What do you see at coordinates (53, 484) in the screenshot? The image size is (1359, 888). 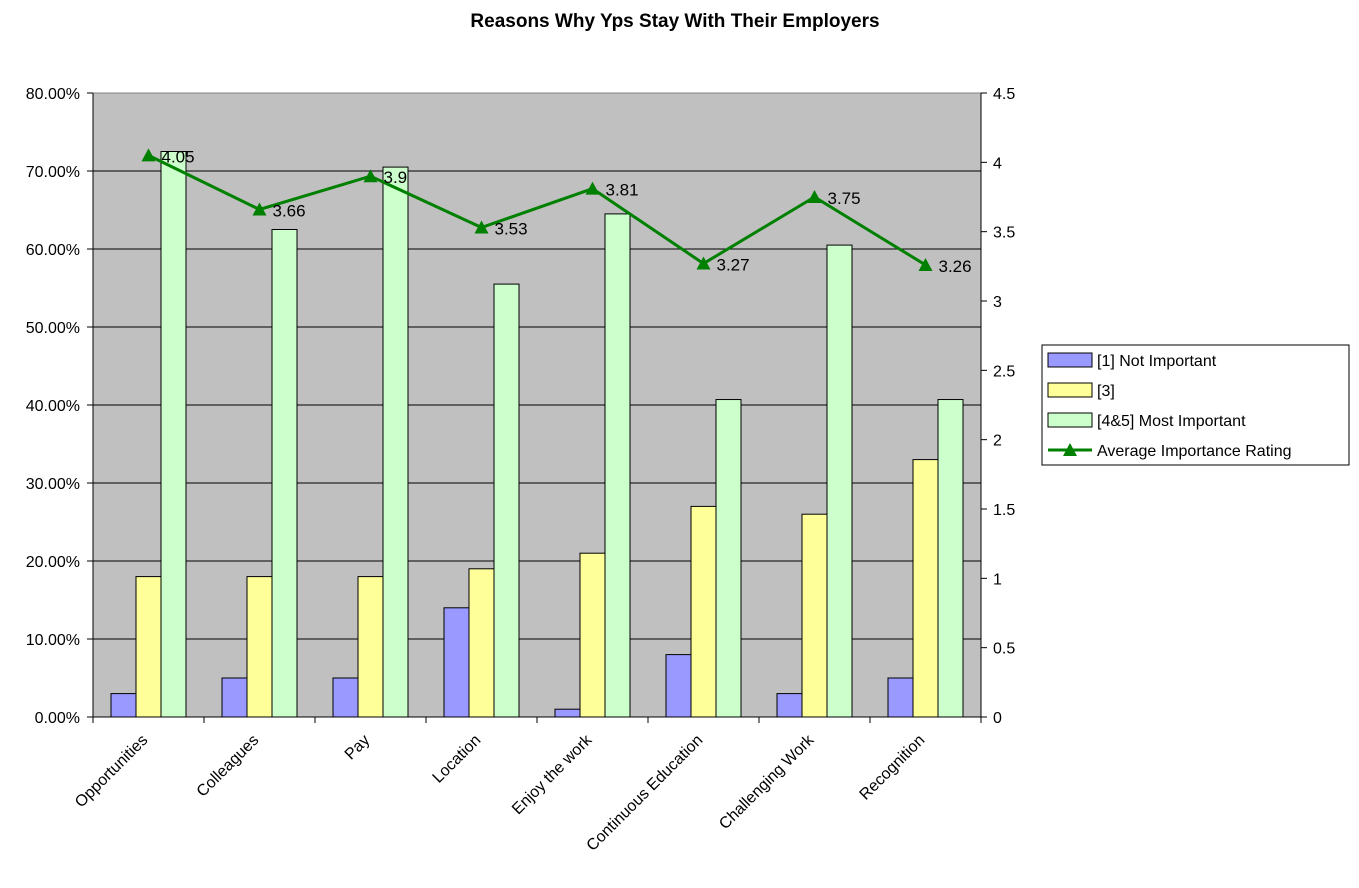 I see `left-axis-tick-label: 30.00%` at bounding box center [53, 484].